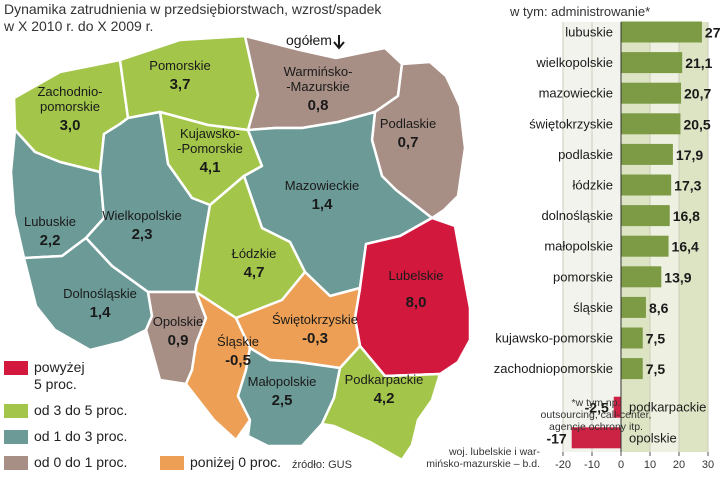 This screenshot has height=481, width=720. What do you see at coordinates (576, 93) in the screenshot?
I see `bar-category-label: mazowieckie` at bounding box center [576, 93].